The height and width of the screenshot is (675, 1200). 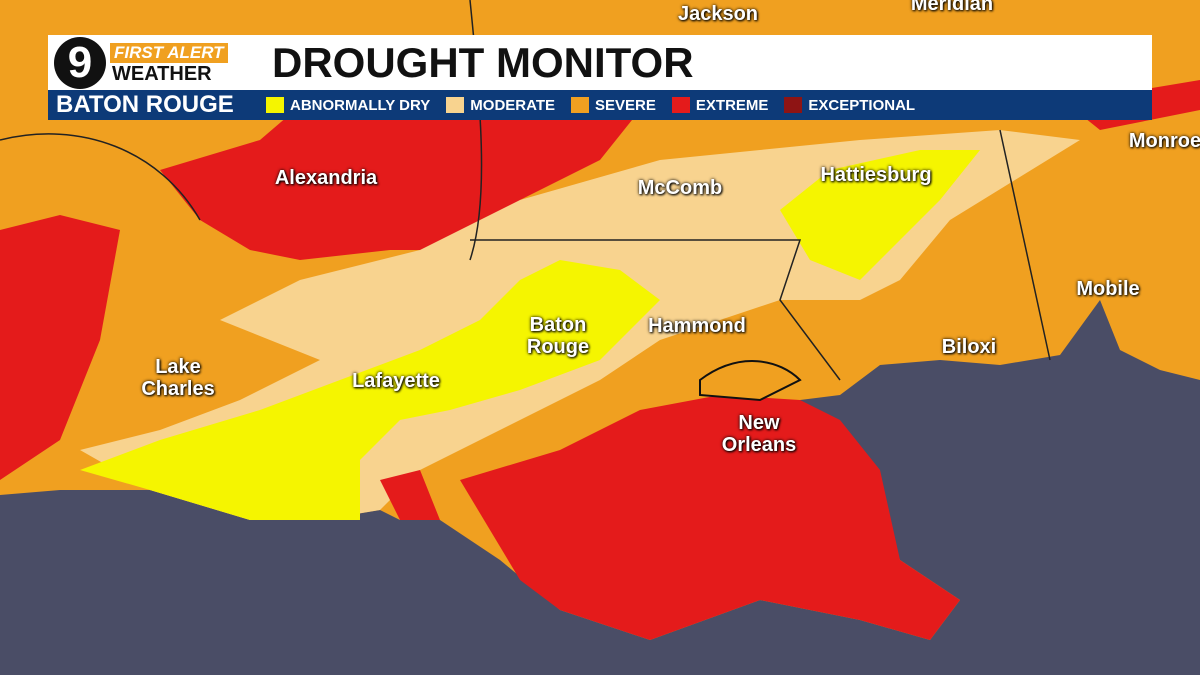 I want to click on lake-pontchartrain-outline, so click(x=750, y=381).